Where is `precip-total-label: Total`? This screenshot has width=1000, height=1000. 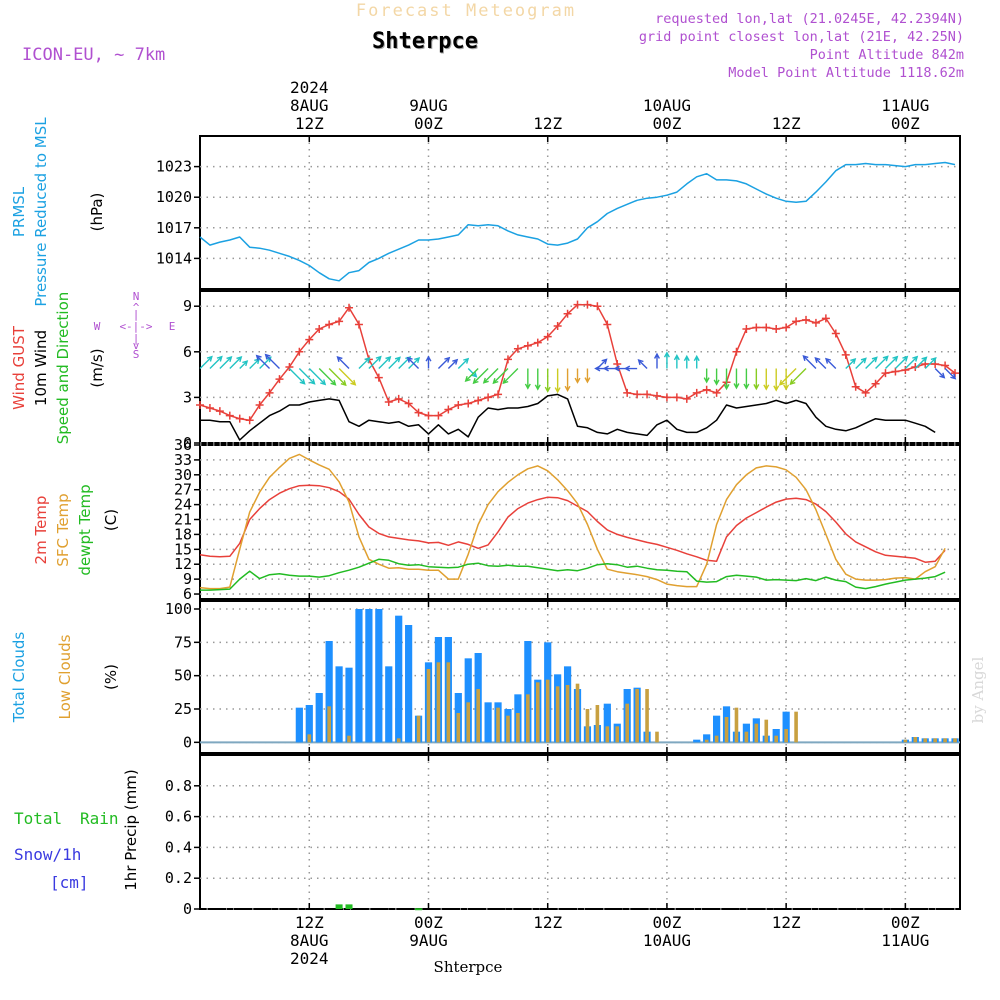 precip-total-label: Total is located at coordinates (38, 818).